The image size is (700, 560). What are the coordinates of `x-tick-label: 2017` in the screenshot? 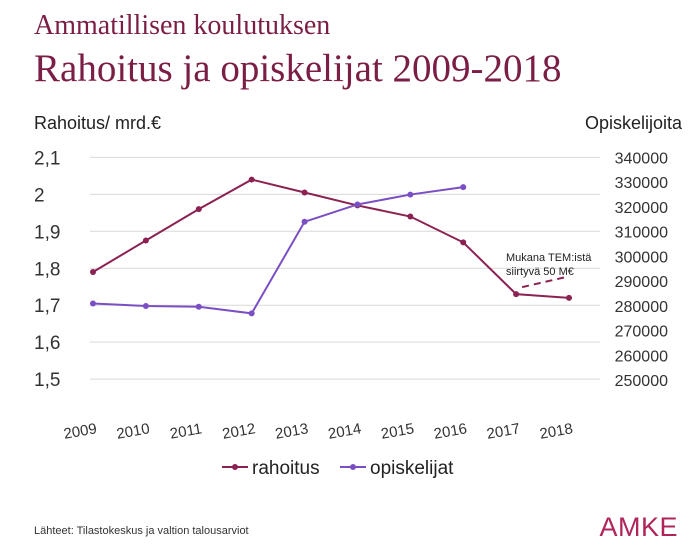 It's located at (503, 431).